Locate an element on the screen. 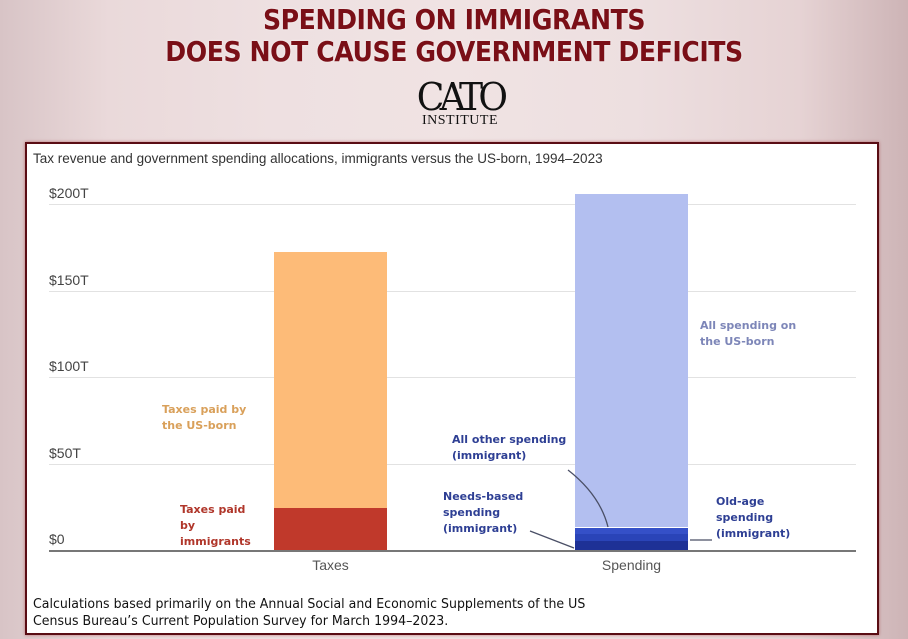  annotation-spending-needs-based-line: Needs-based is located at coordinates (483, 496).